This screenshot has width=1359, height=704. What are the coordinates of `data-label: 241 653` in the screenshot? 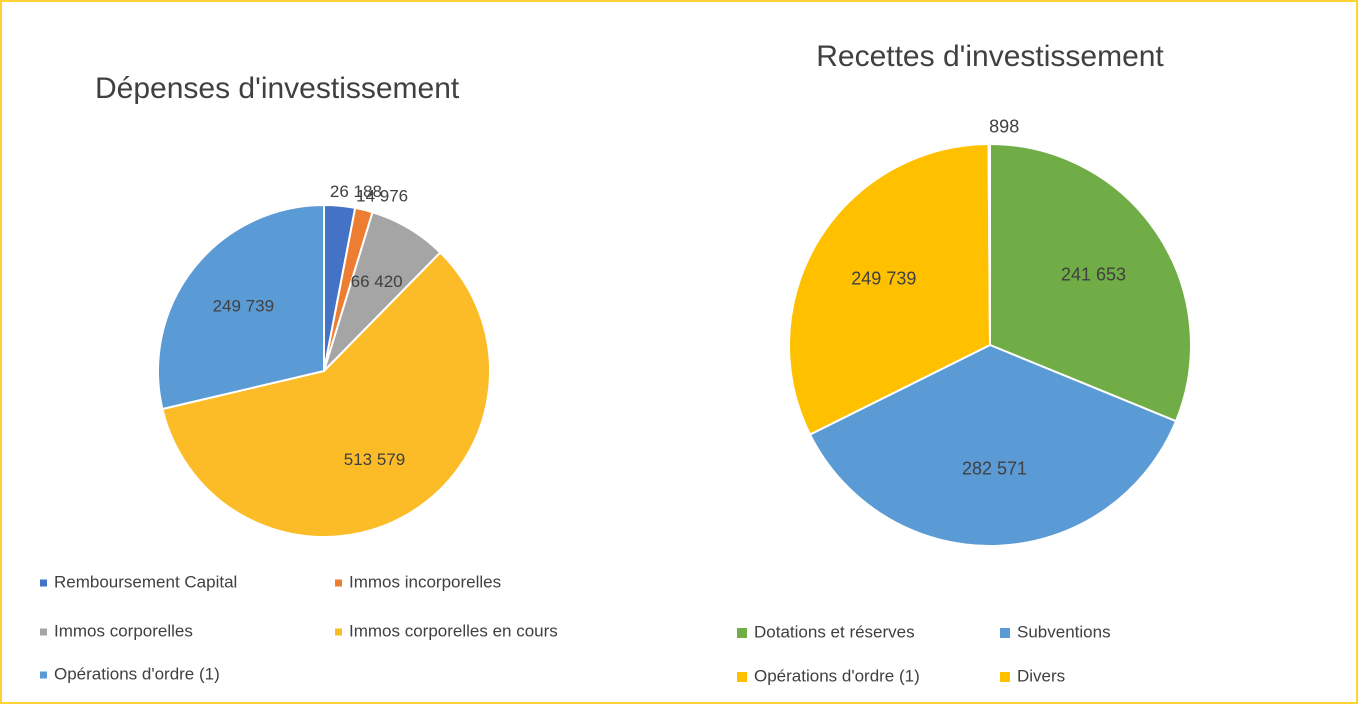 It's located at (1093, 274).